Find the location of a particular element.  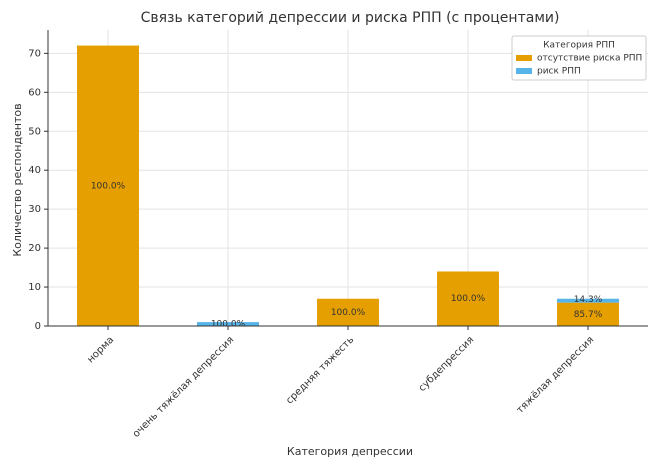

legend-box is located at coordinates (579, 58).